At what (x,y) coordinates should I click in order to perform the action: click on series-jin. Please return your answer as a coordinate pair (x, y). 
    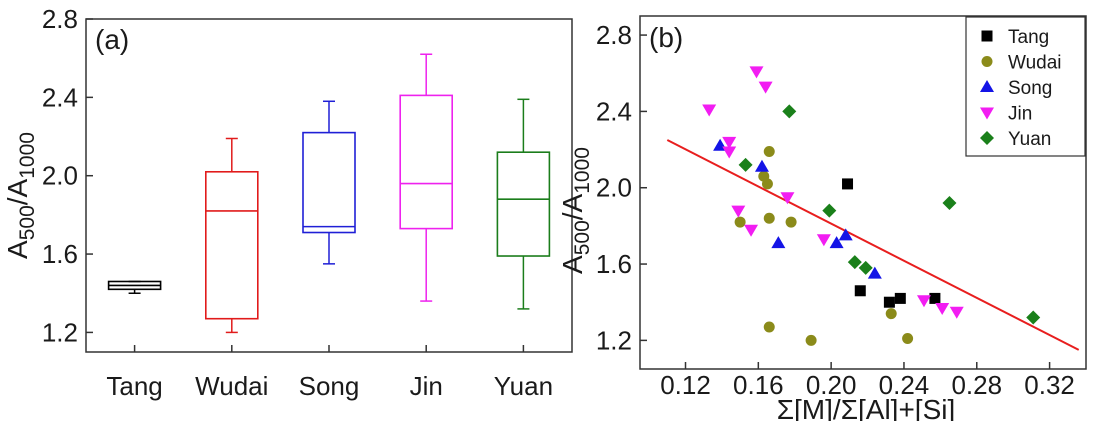
    Looking at the image, I should click on (833, 192).